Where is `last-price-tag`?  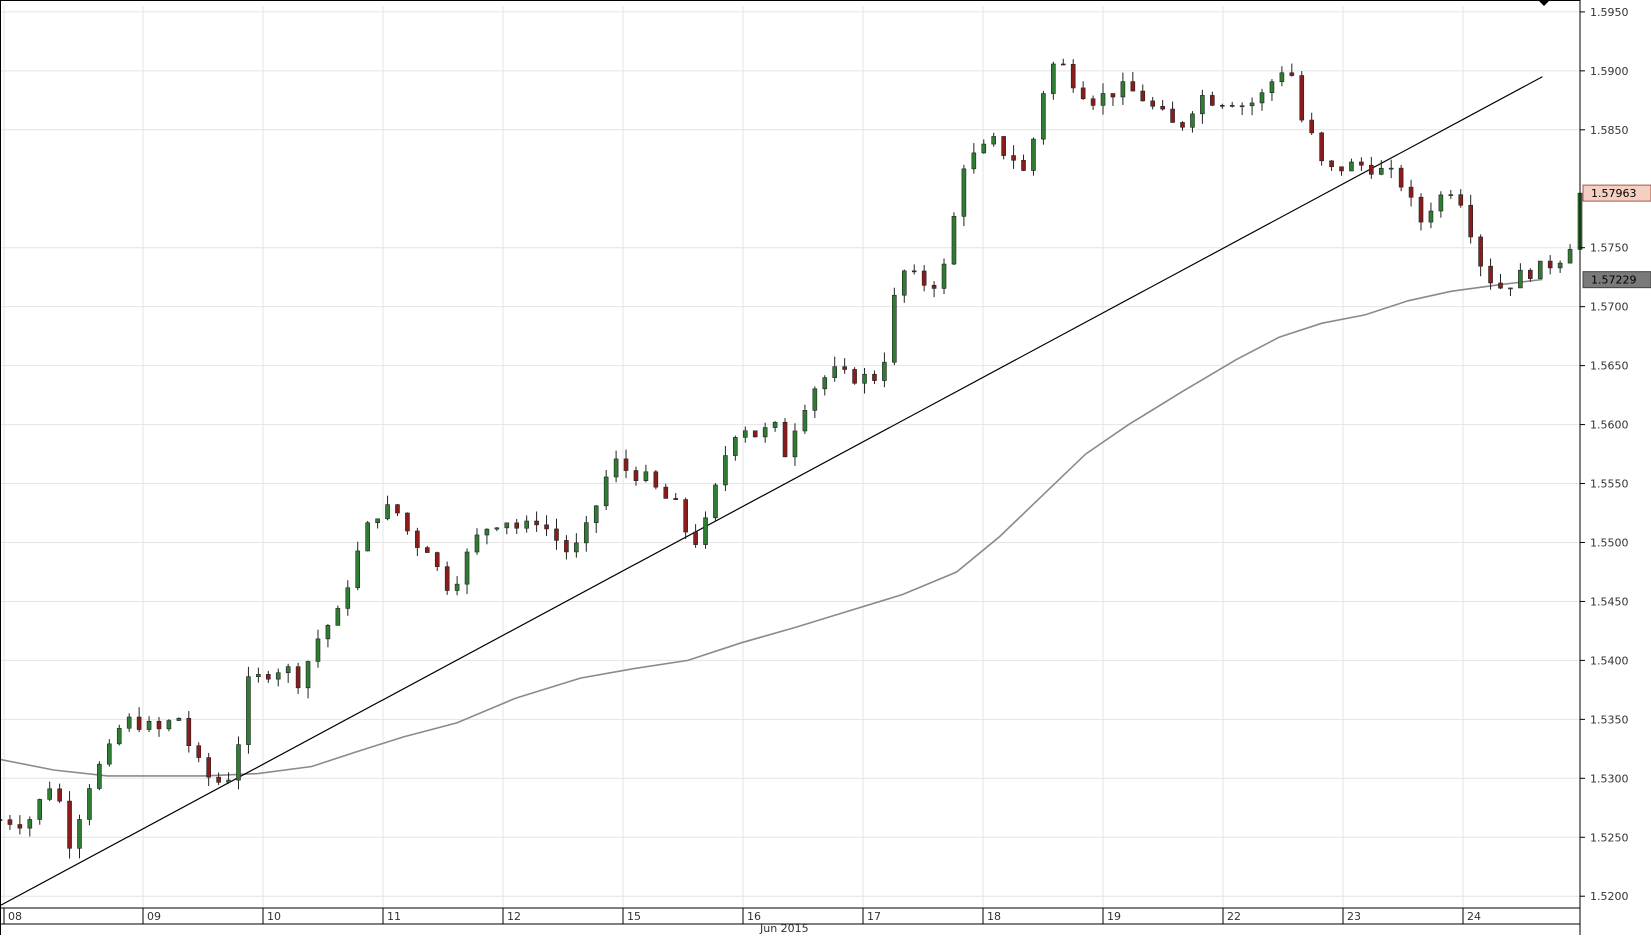 last-price-tag is located at coordinates (1616, 193).